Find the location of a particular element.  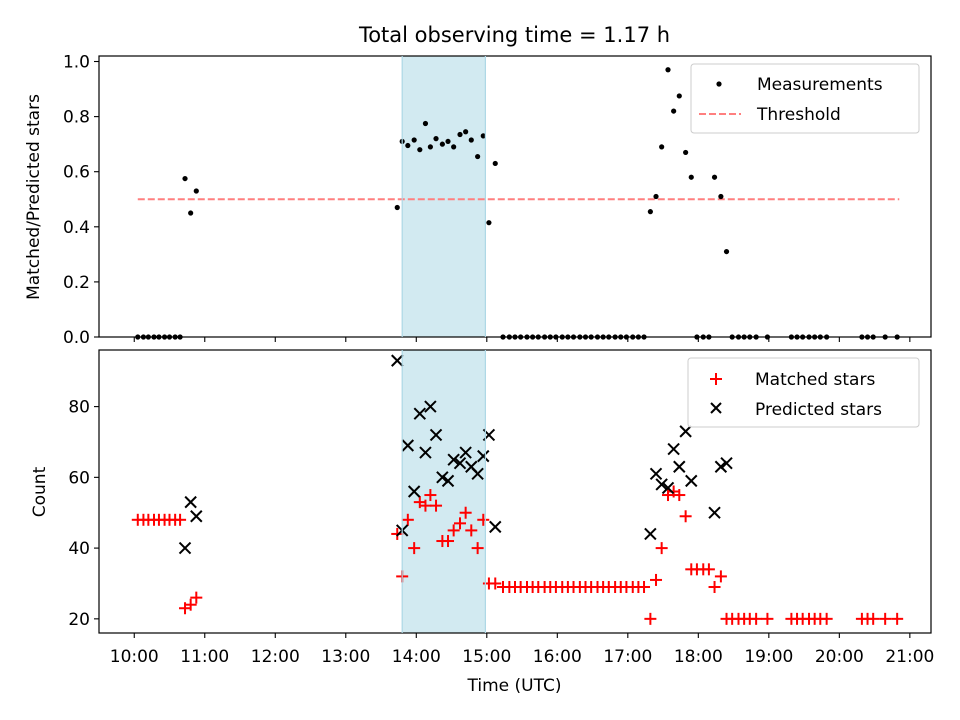

legend-marker-matched is located at coordinates (716, 379).